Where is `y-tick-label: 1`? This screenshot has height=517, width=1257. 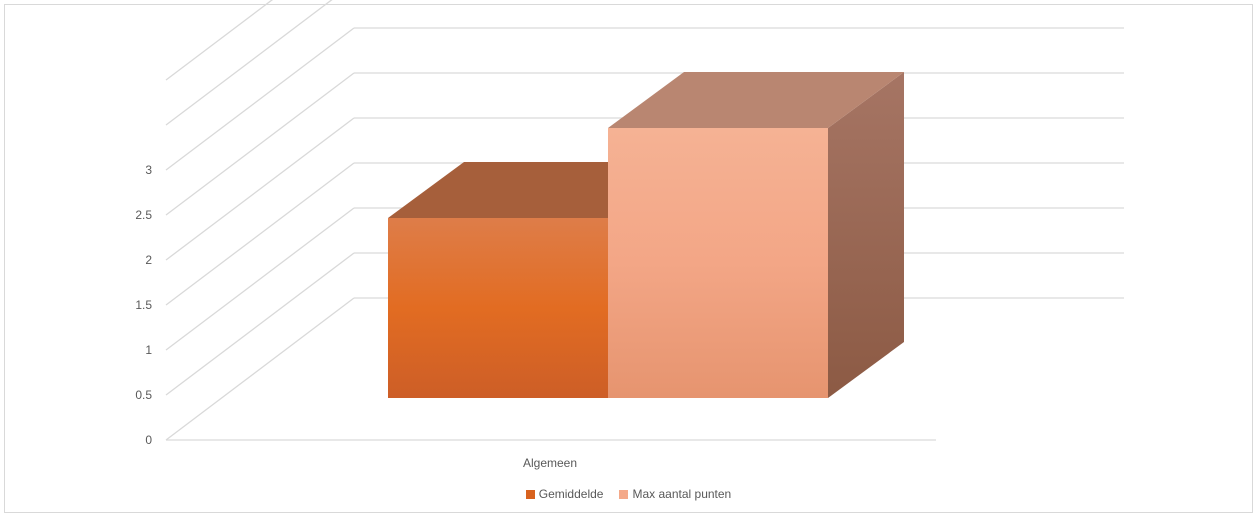
y-tick-label: 1 is located at coordinates (148, 350).